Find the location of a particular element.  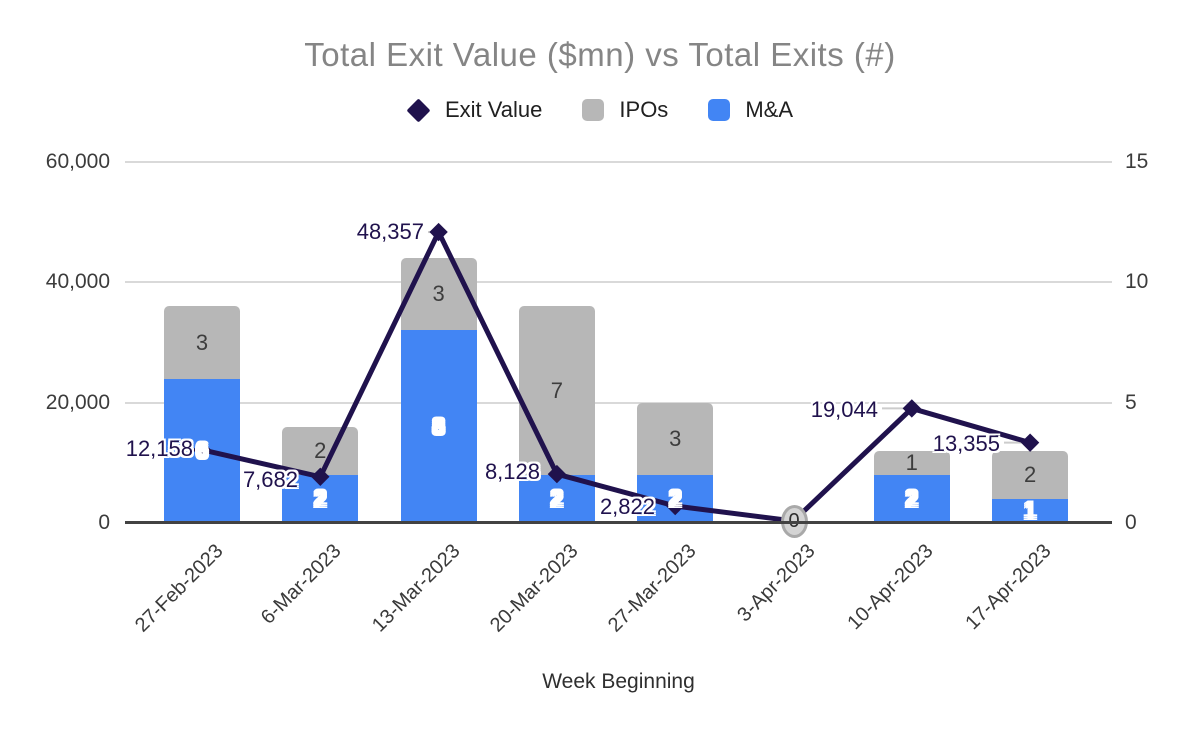

exit-value-label: 13,355 is located at coordinates (966, 443).